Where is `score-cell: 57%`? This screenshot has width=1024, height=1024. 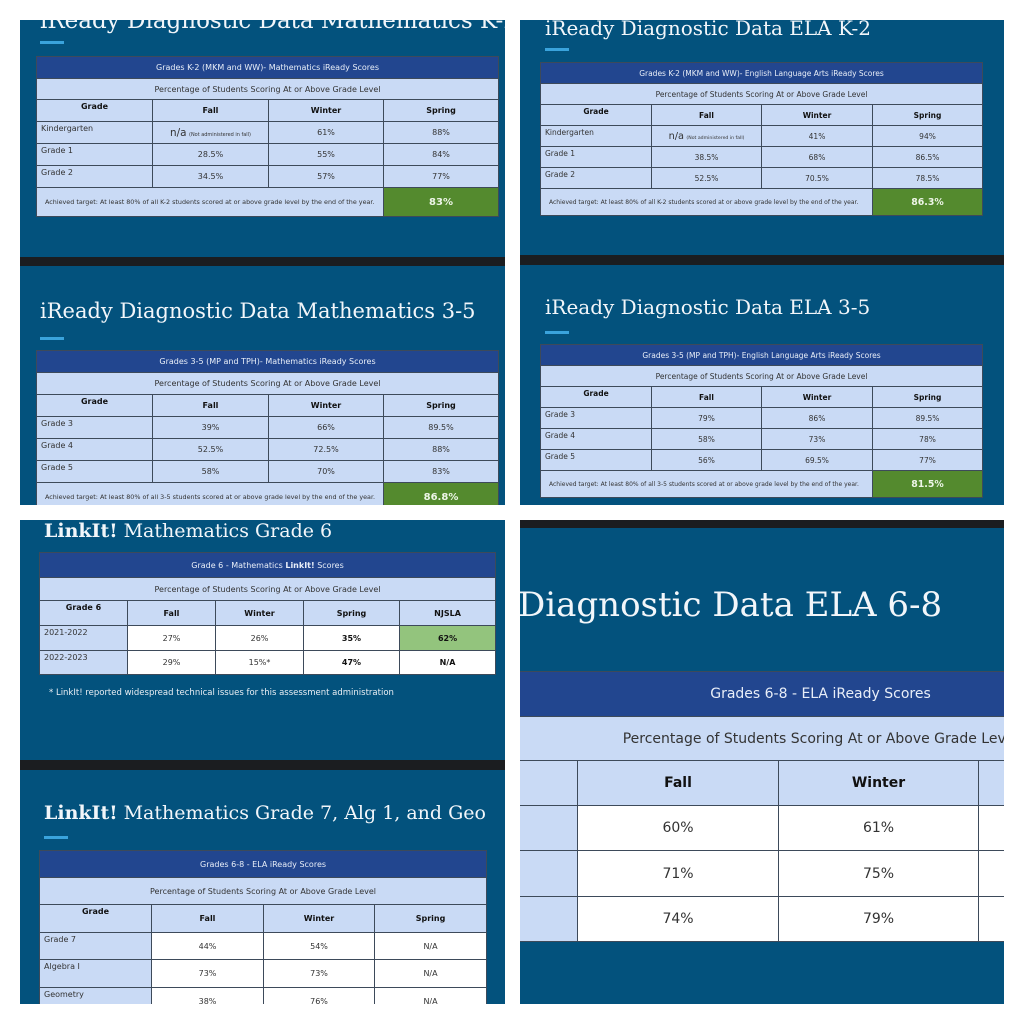 score-cell: 57% is located at coordinates (326, 176).